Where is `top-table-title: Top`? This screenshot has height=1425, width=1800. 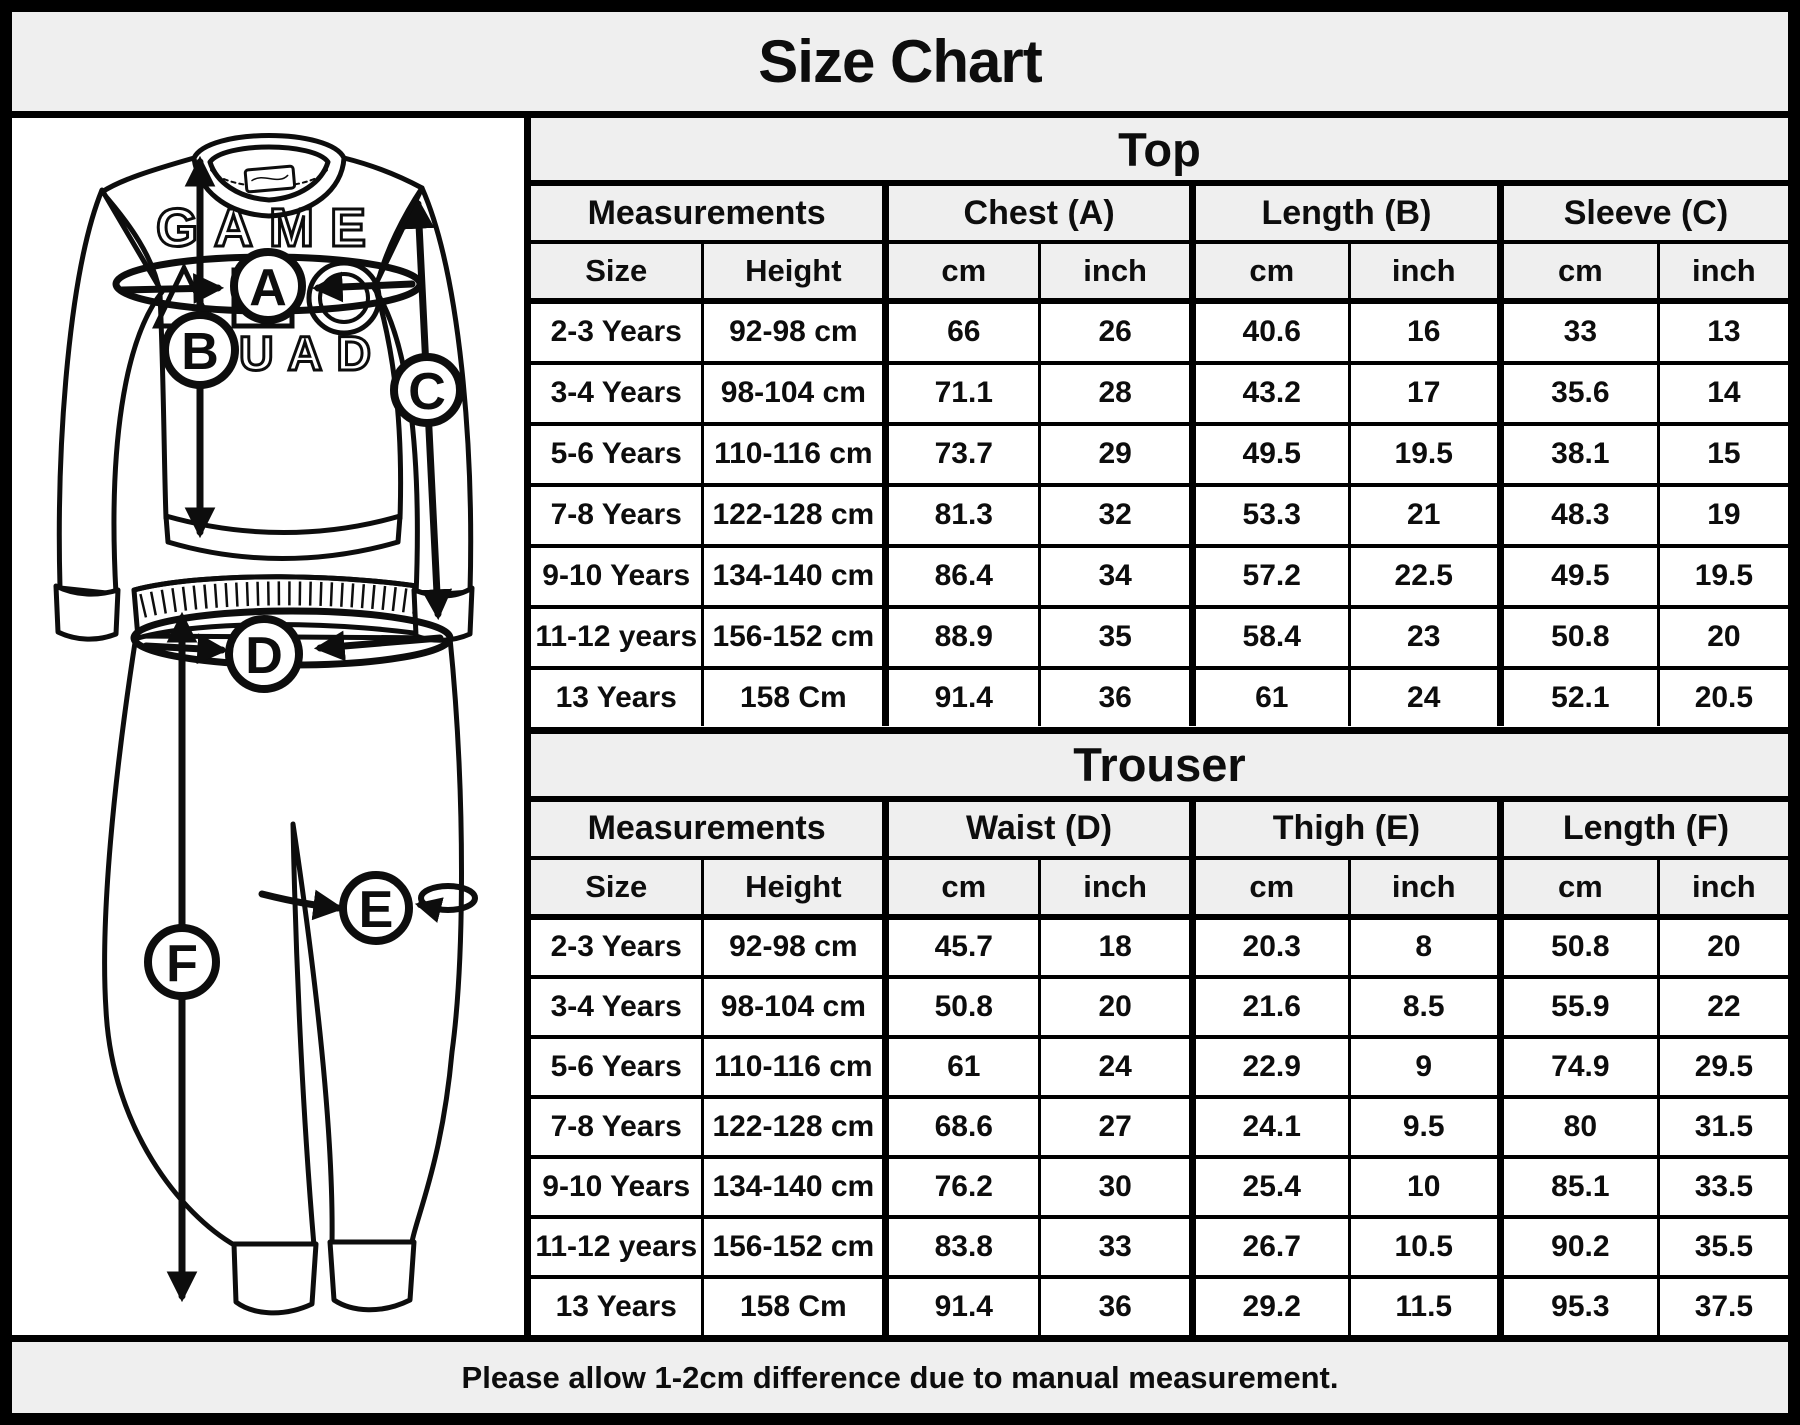
top-table-title: Top is located at coordinates (1159, 152).